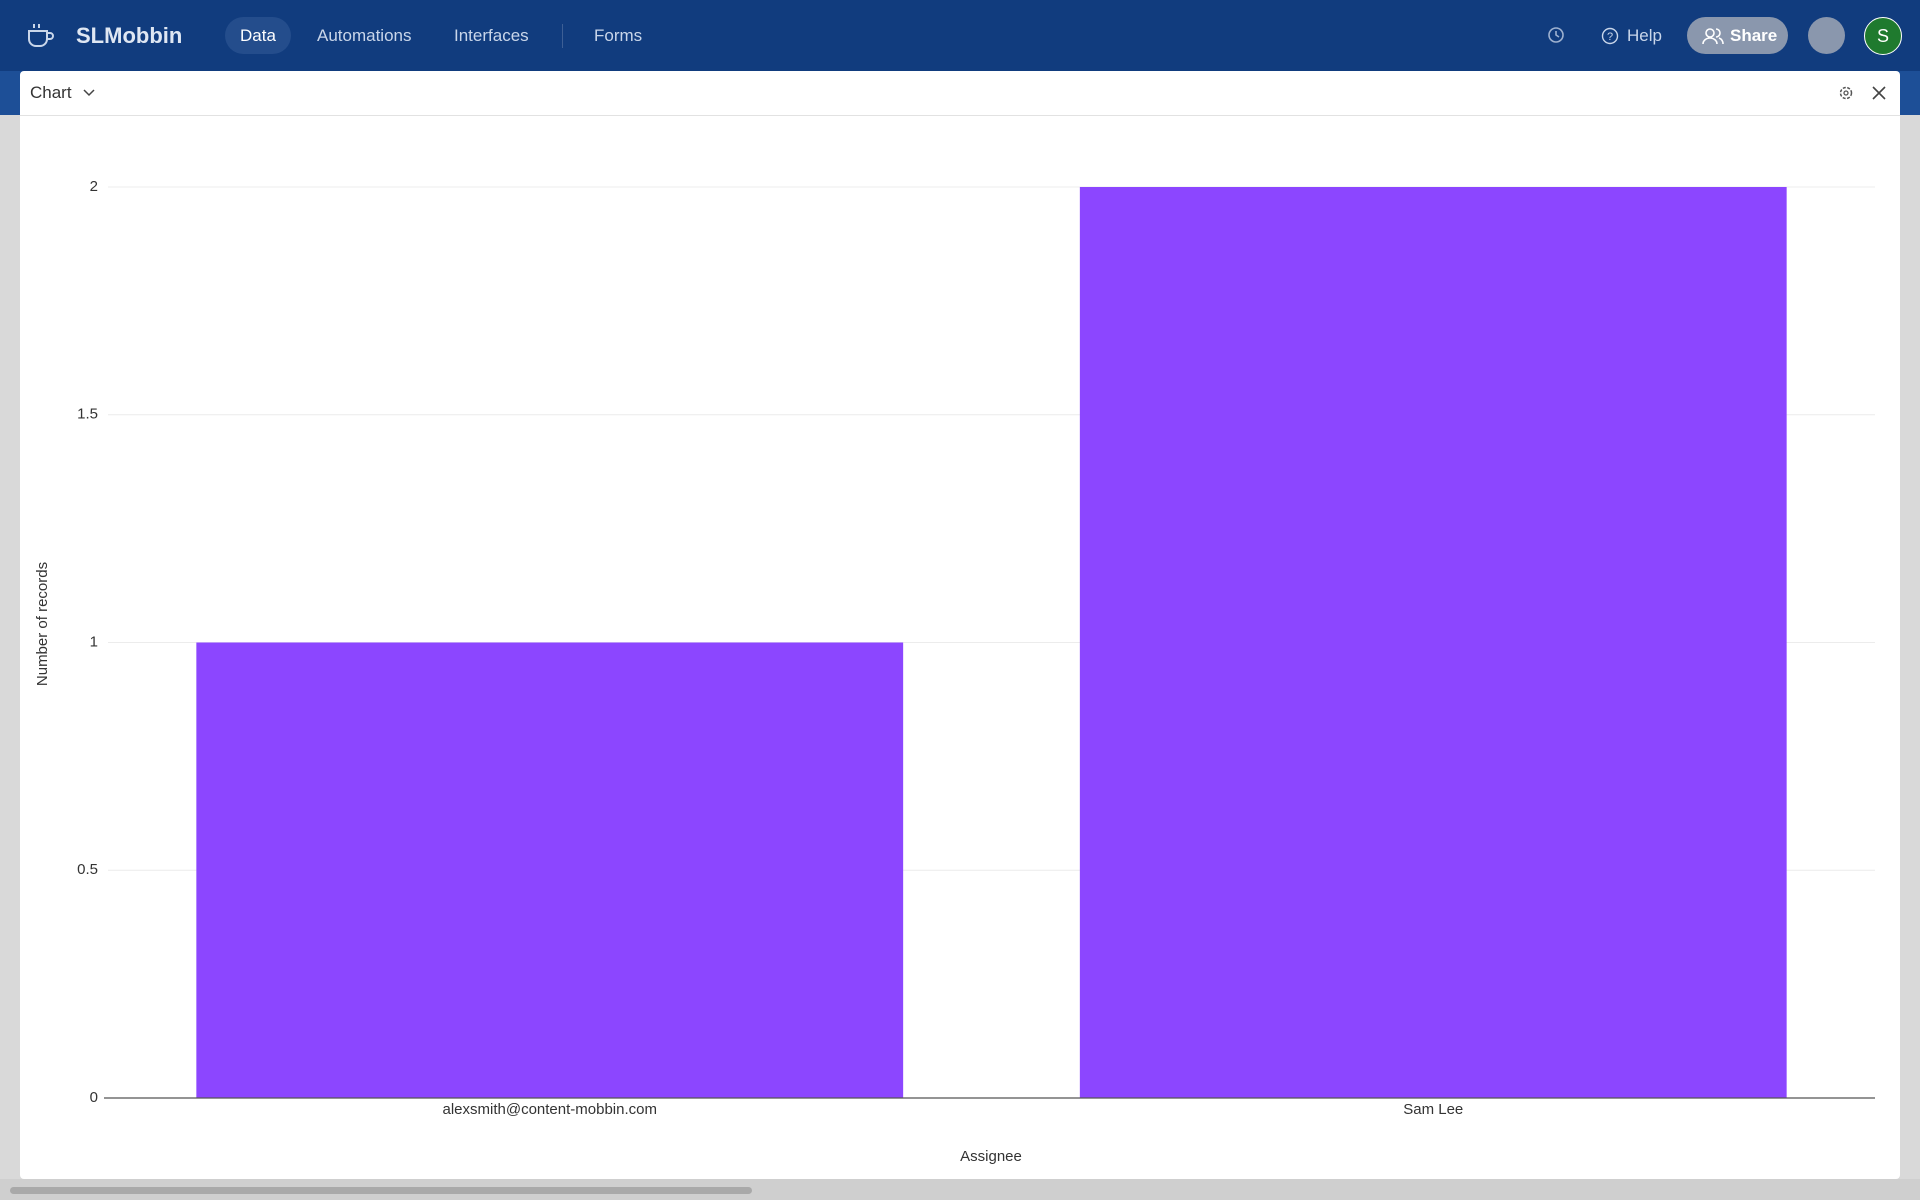 The image size is (1920, 1200). What do you see at coordinates (1826, 35) in the screenshot?
I see `notifications` at bounding box center [1826, 35].